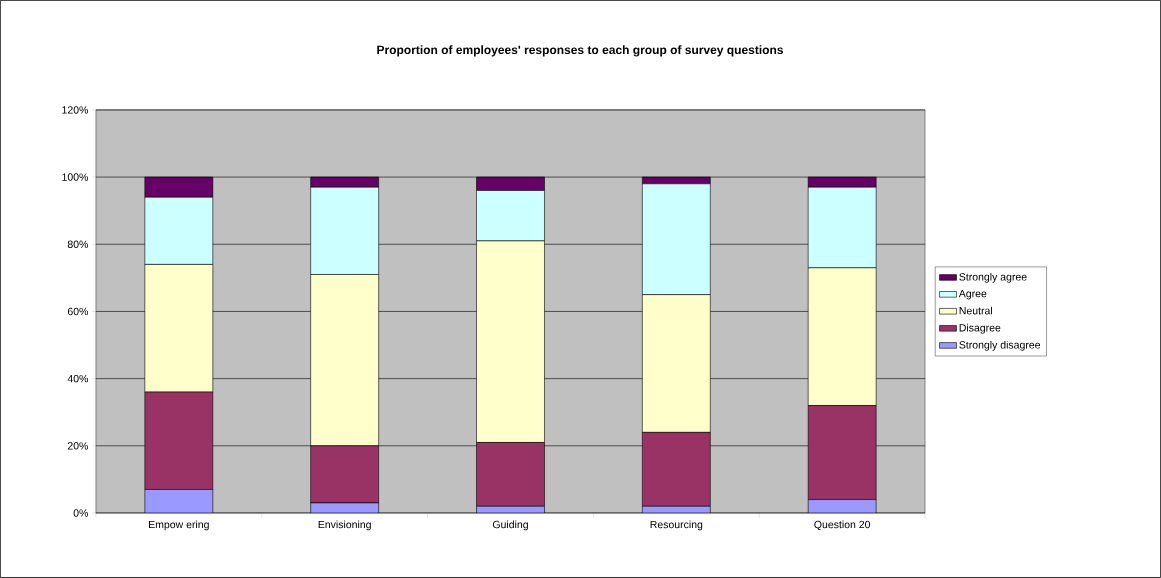 The image size is (1161, 578). Describe the element at coordinates (972, 295) in the screenshot. I see `legend-label: Agree` at that location.